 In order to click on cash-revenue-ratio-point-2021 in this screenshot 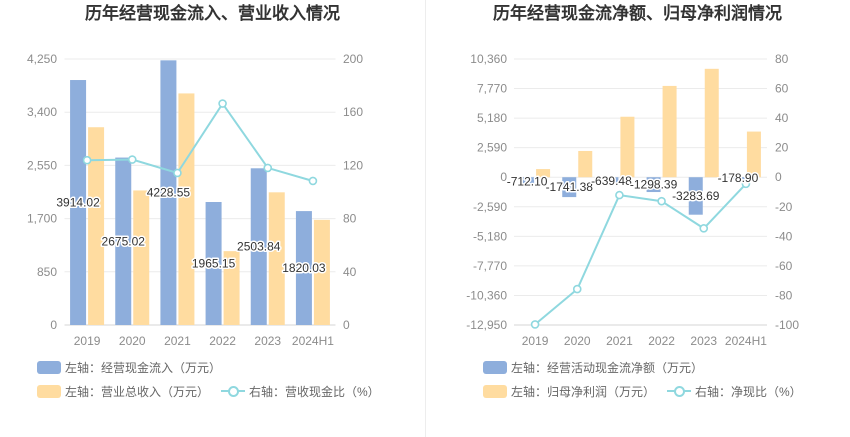, I will do `click(177, 173)`.